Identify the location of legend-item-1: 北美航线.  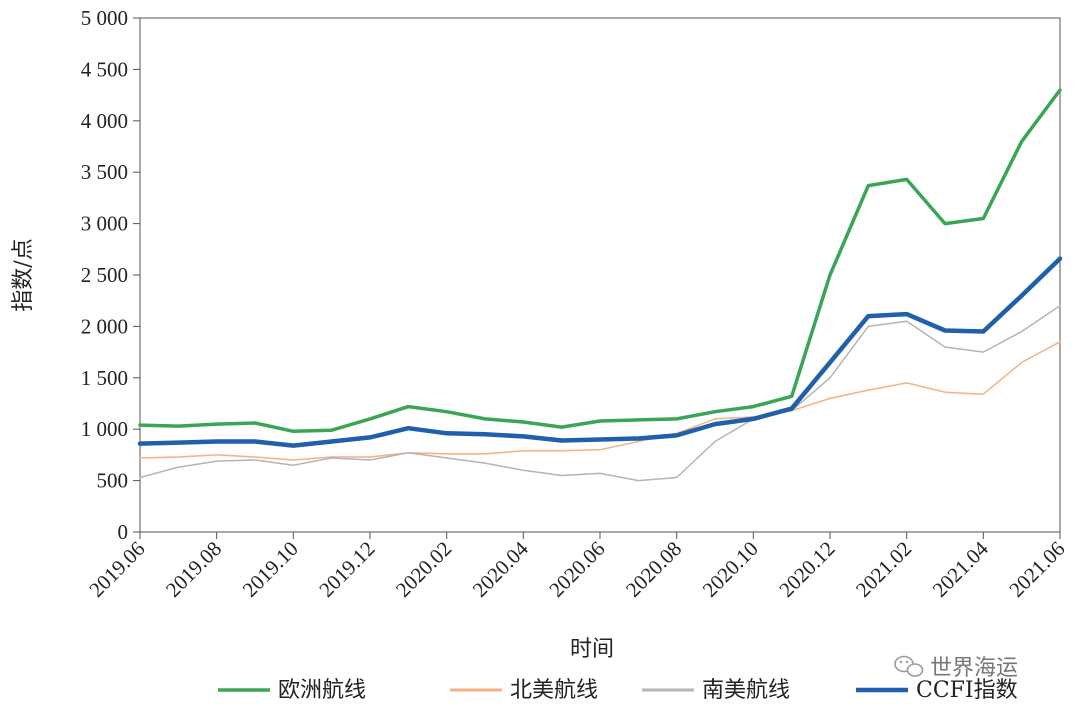
(524, 690).